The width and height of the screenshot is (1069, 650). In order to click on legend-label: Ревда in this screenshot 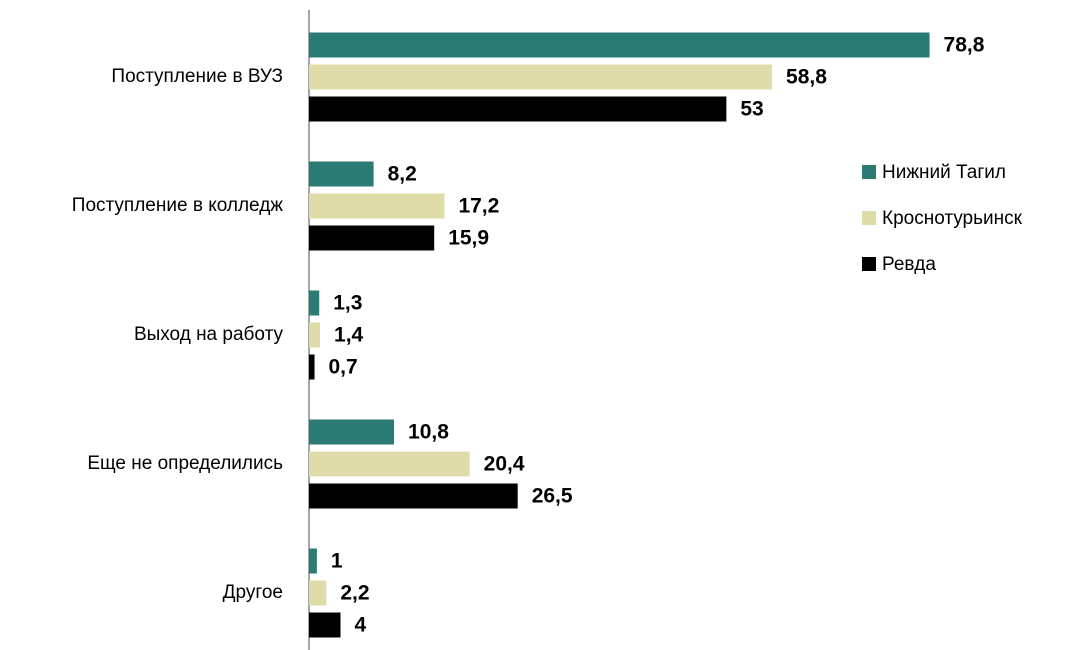, I will do `click(909, 264)`.